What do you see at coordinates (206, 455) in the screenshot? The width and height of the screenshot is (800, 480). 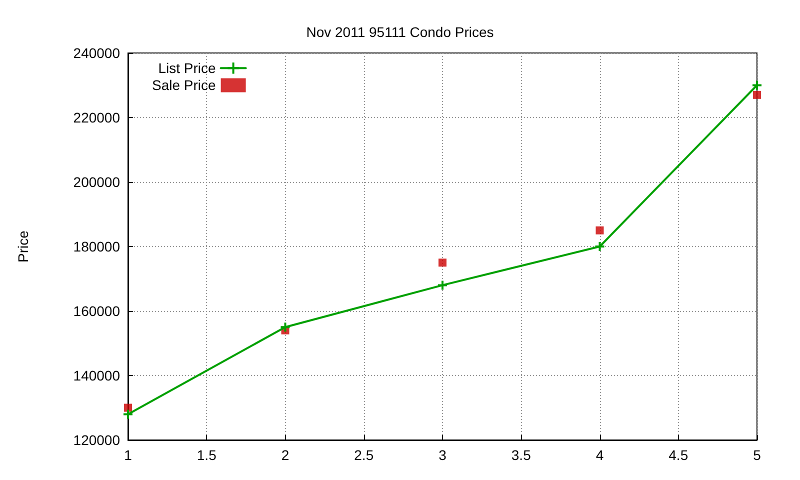 I see `x-tick-label: 1.5` at bounding box center [206, 455].